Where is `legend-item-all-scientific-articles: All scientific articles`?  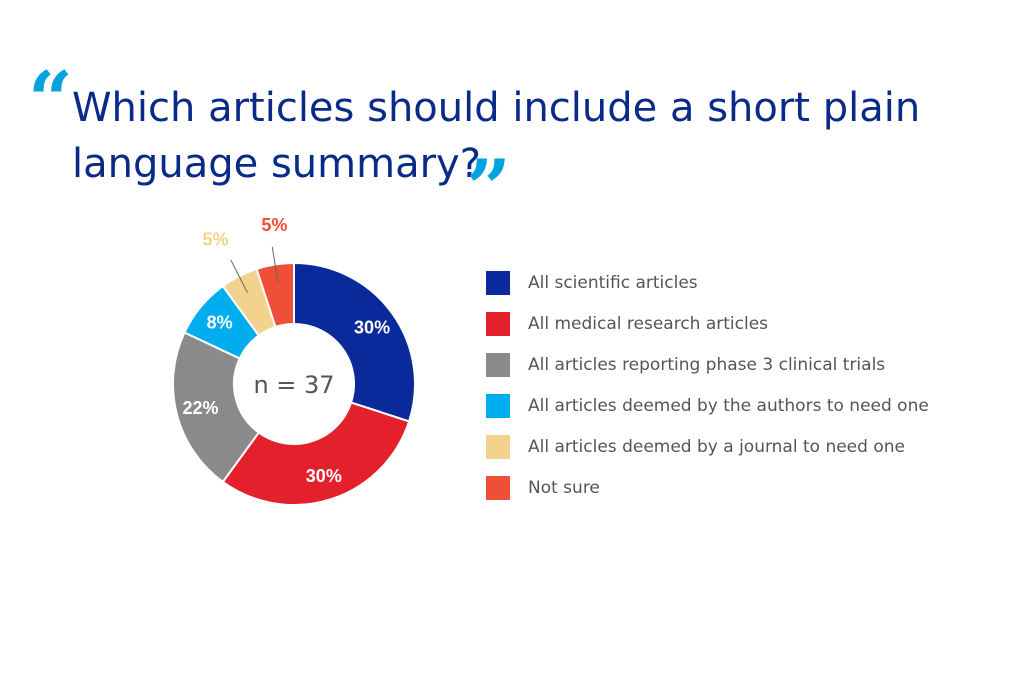
legend-item-all-scientific-articles: All scientific articles is located at coordinates (707, 282).